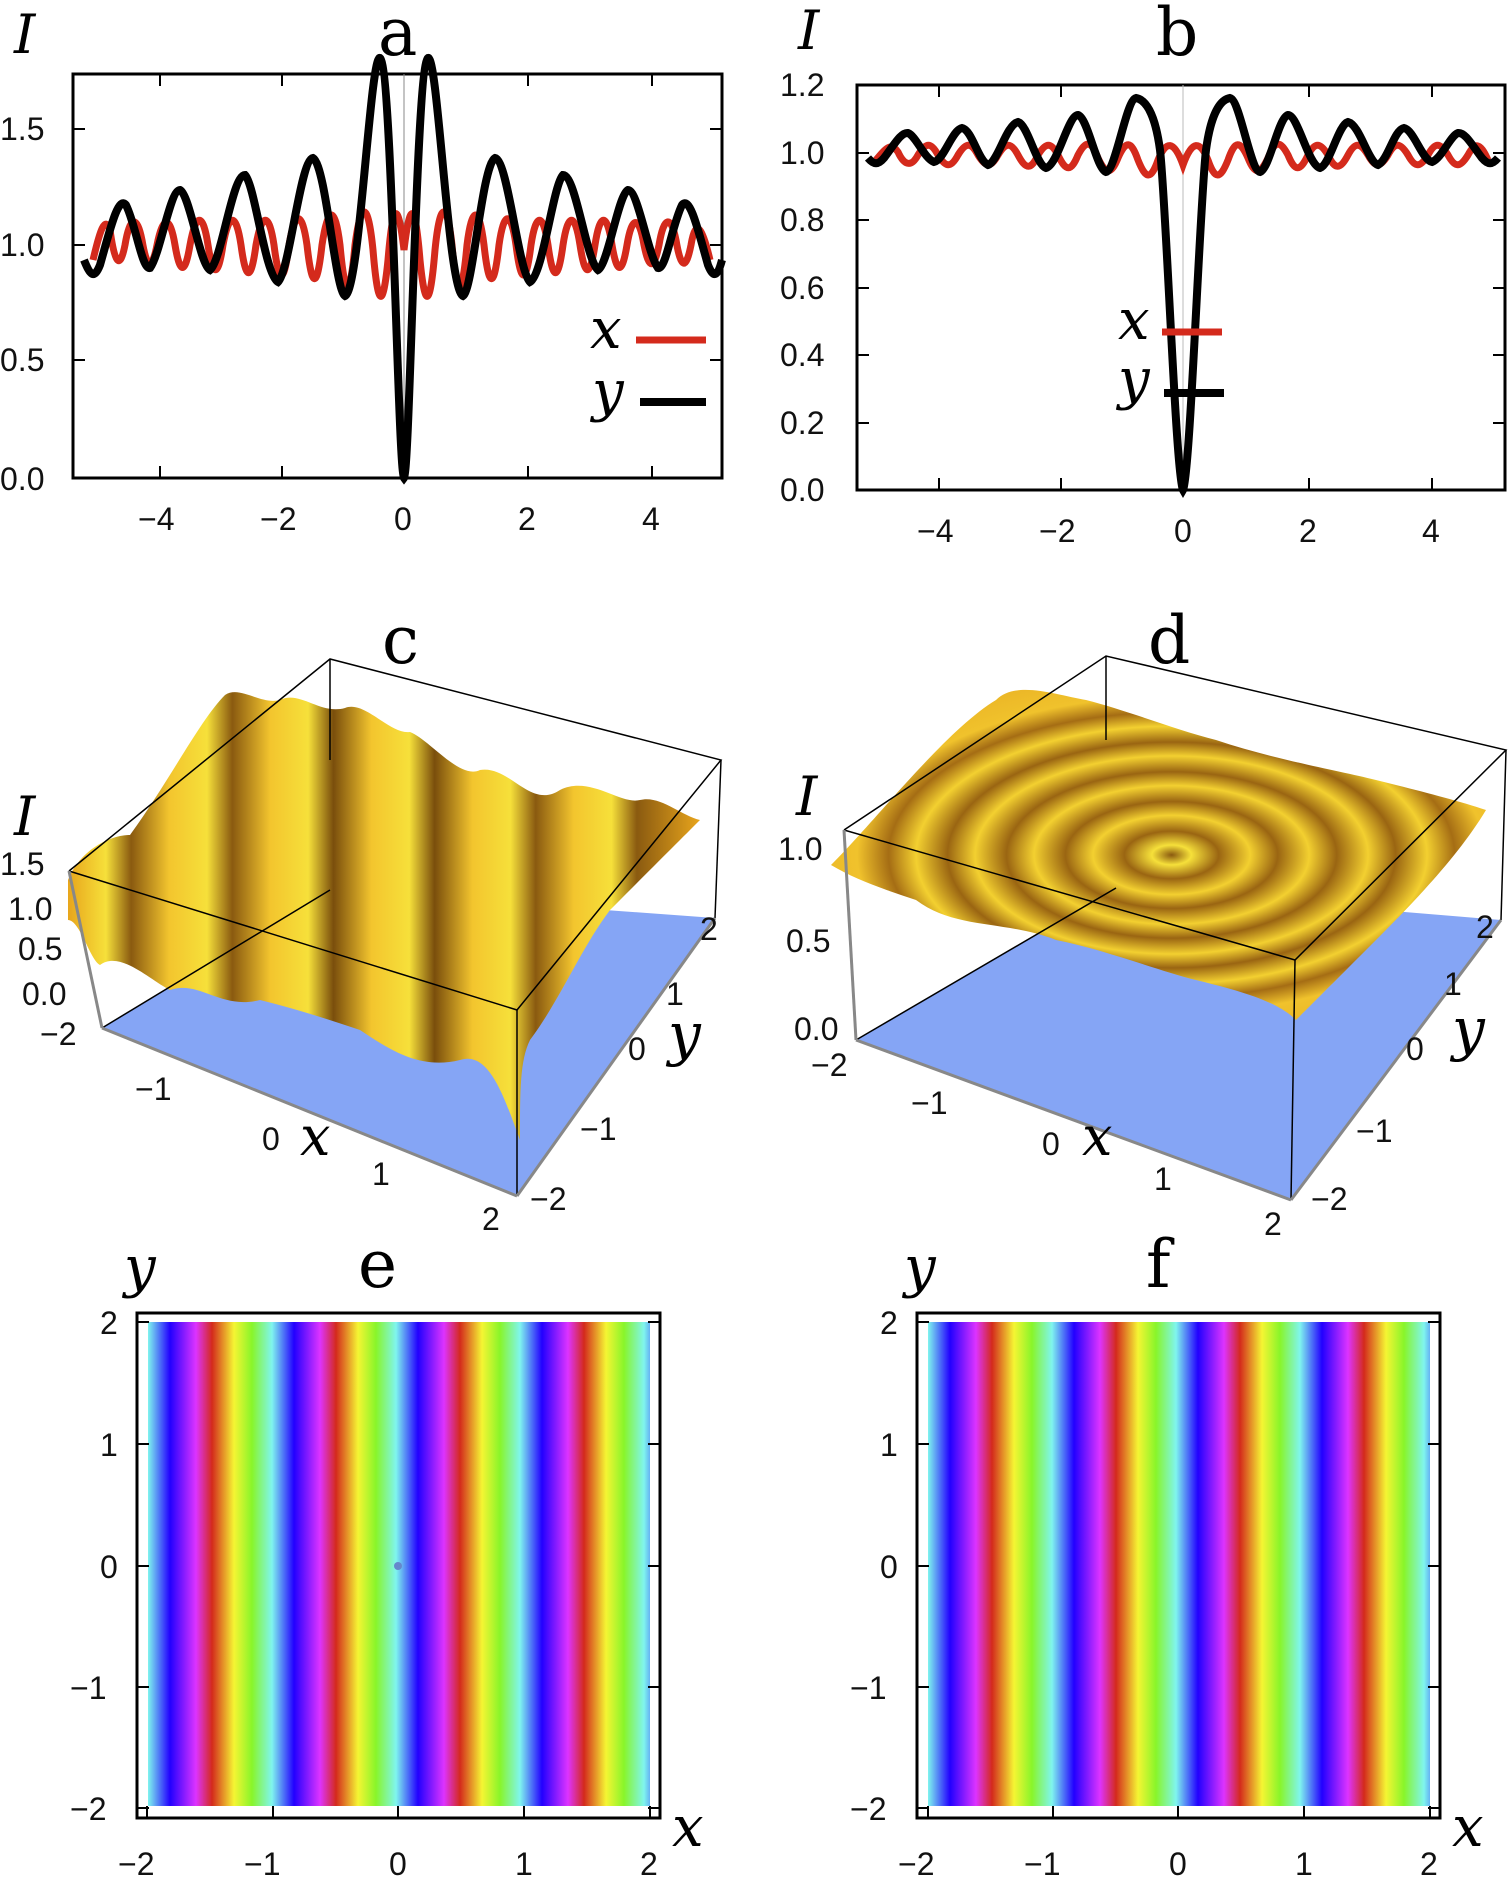 The height and width of the screenshot is (1885, 1512). What do you see at coordinates (398, 35) in the screenshot?
I see `panel-a-title: a` at bounding box center [398, 35].